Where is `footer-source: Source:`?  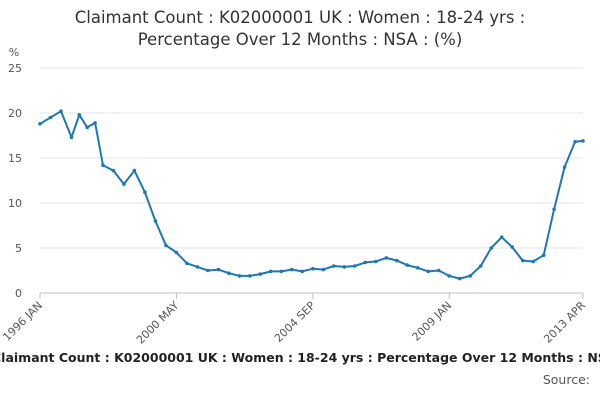 footer-source: Source: is located at coordinates (566, 379).